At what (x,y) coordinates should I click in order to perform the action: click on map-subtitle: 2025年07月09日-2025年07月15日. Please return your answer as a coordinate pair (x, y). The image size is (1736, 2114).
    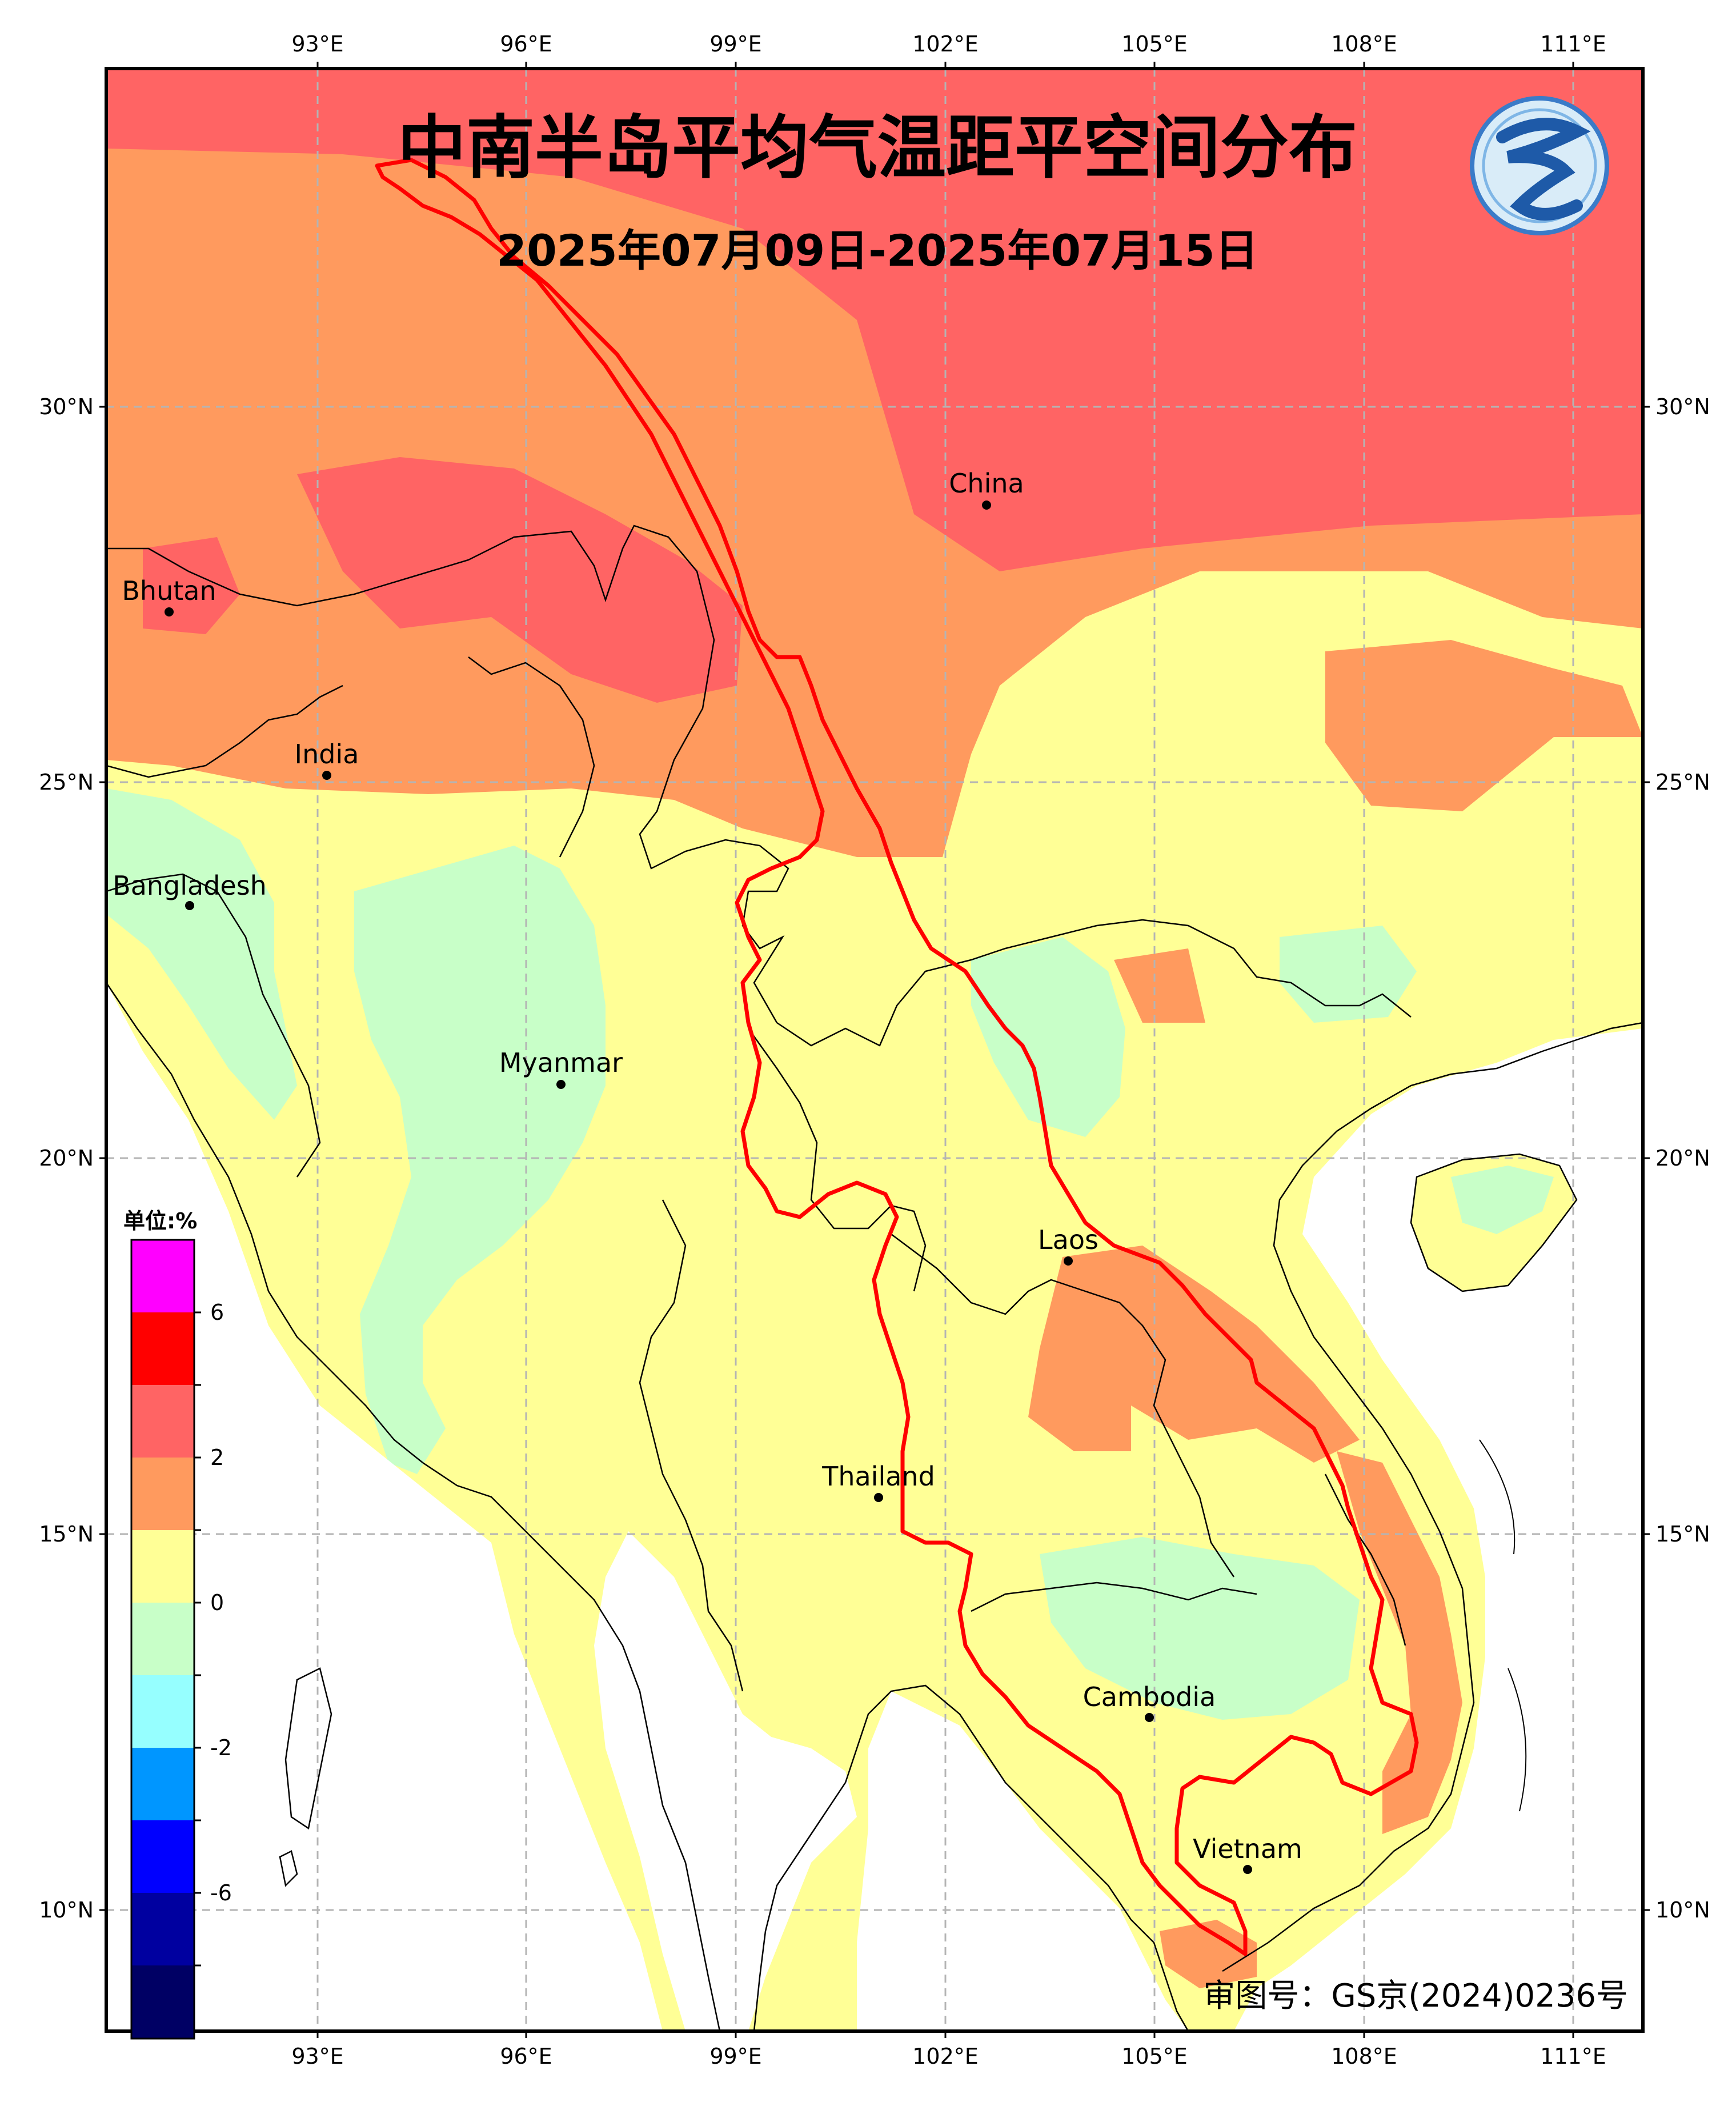
    Looking at the image, I should click on (877, 251).